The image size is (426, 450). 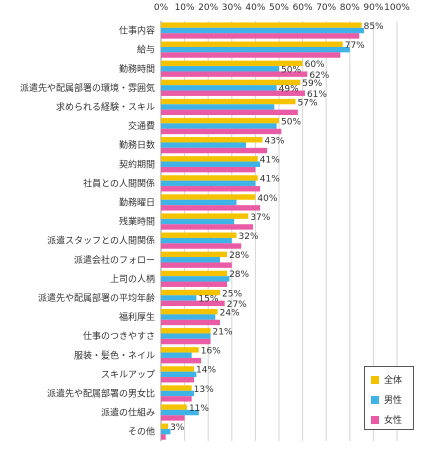 What do you see at coordinates (317, 95) in the screenshot?
I see `value-label-2-3: 61%` at bounding box center [317, 95].